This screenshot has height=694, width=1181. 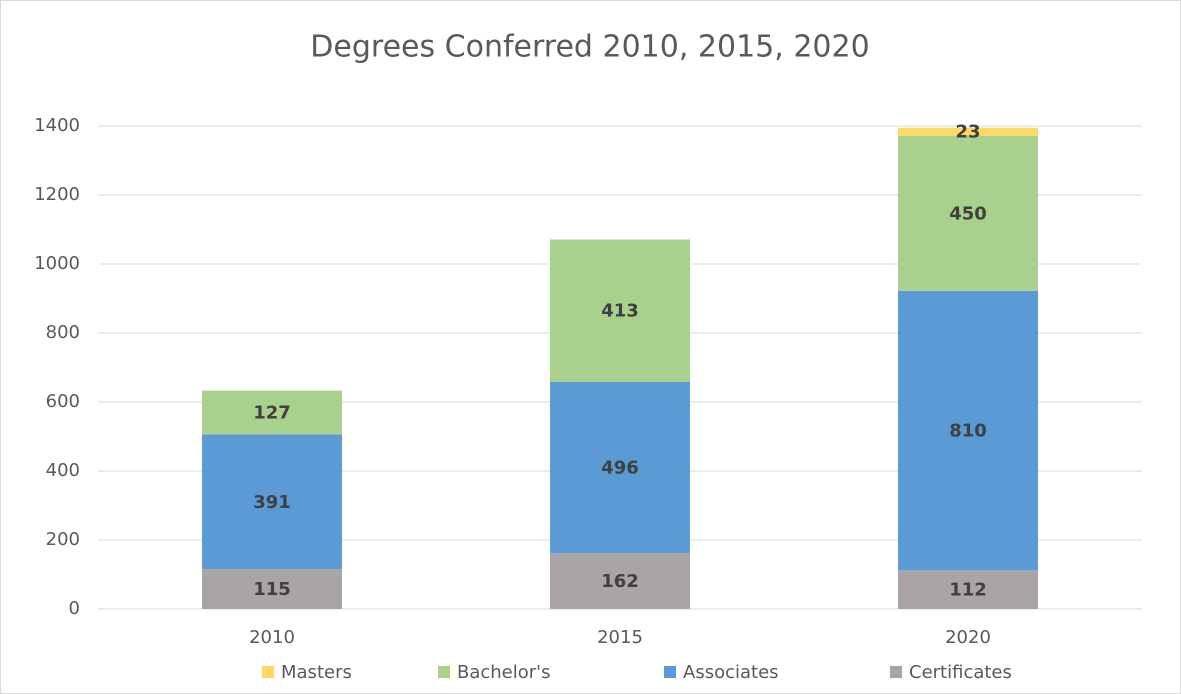 I want to click on data-label: 450, so click(x=968, y=213).